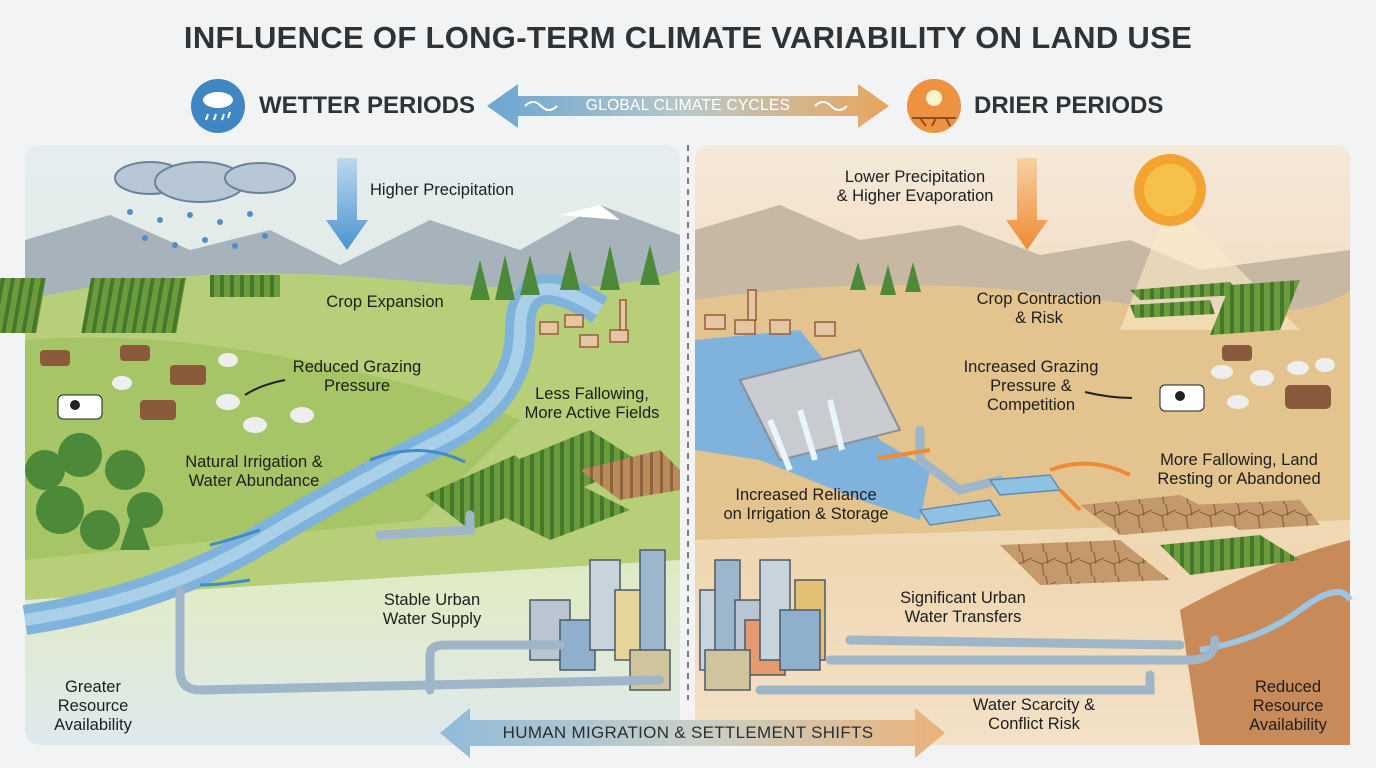 This screenshot has width=1376, height=768. Describe the element at coordinates (963, 598) in the screenshot. I see `label-line: Significant Urban` at that location.